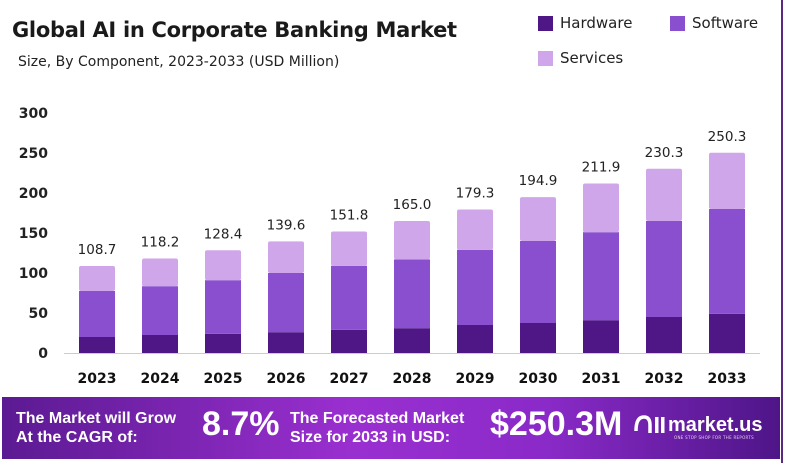  What do you see at coordinates (286, 342) in the screenshot?
I see `bar-hardware-2026` at bounding box center [286, 342].